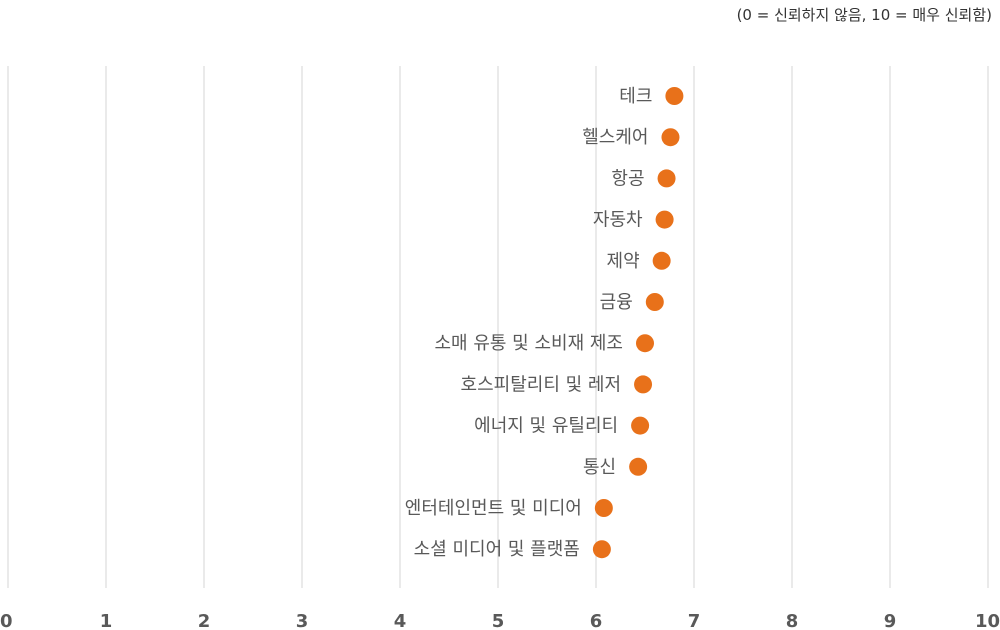  Describe the element at coordinates (497, 549) in the screenshot. I see `category-label: 소셜 미디어 및 플랫폼` at that location.